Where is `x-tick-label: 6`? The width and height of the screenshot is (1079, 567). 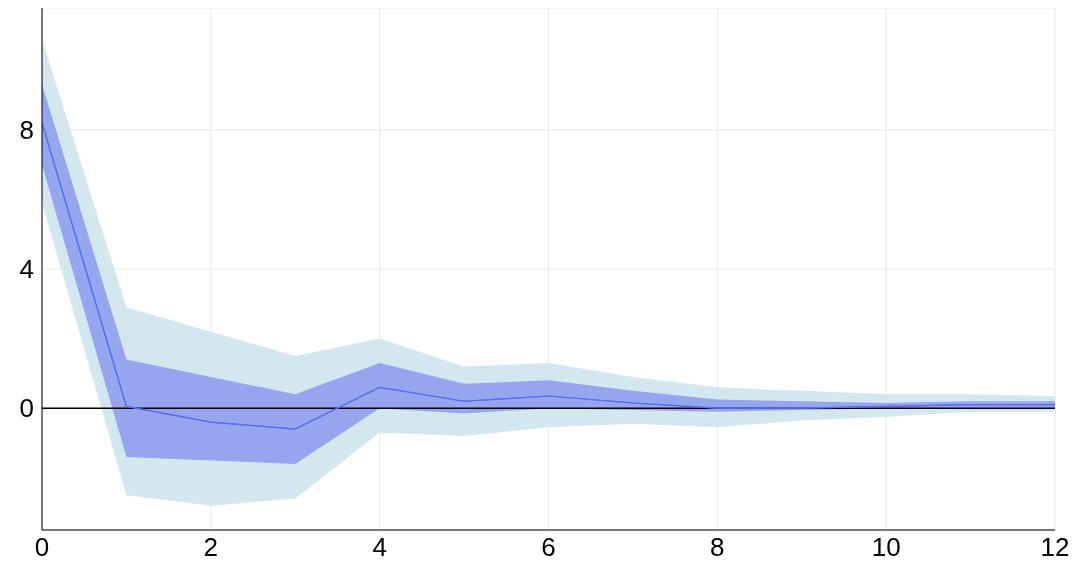
x-tick-label: 6 is located at coordinates (548, 547).